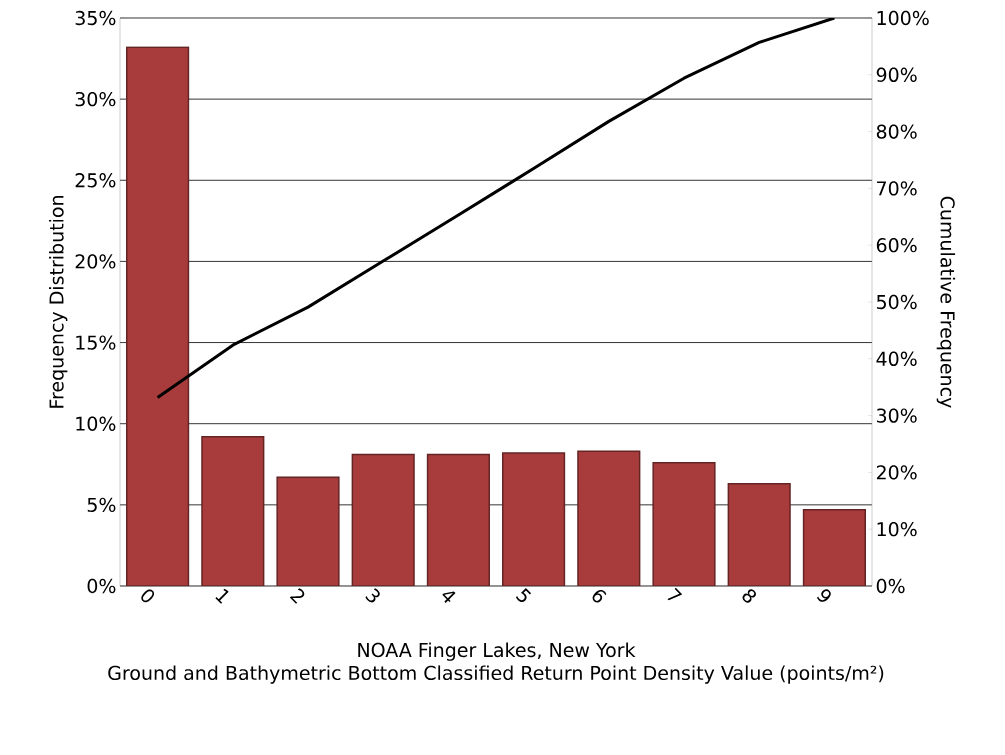 Image resolution: width=1005 pixels, height=755 pixels. Describe the element at coordinates (96, 423) in the screenshot. I see `y-tick-label: 10%` at that location.